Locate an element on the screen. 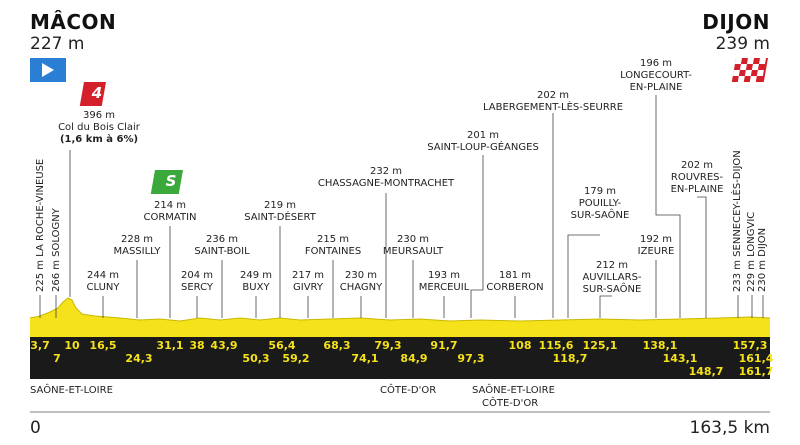  km-68-3: 68,3 is located at coordinates (337, 345).